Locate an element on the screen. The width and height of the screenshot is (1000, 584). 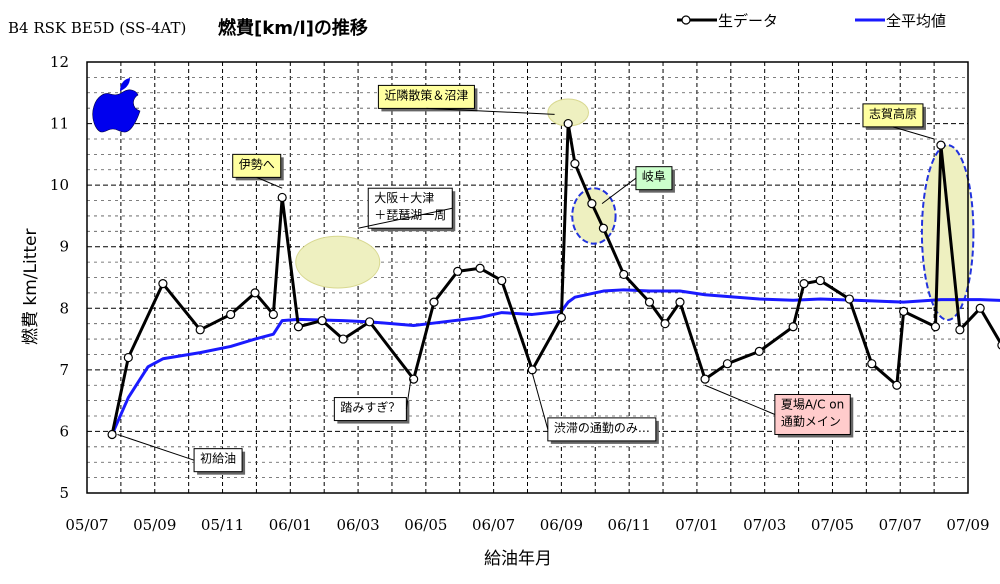
annotation: 志賀高原 is located at coordinates (898, 121).